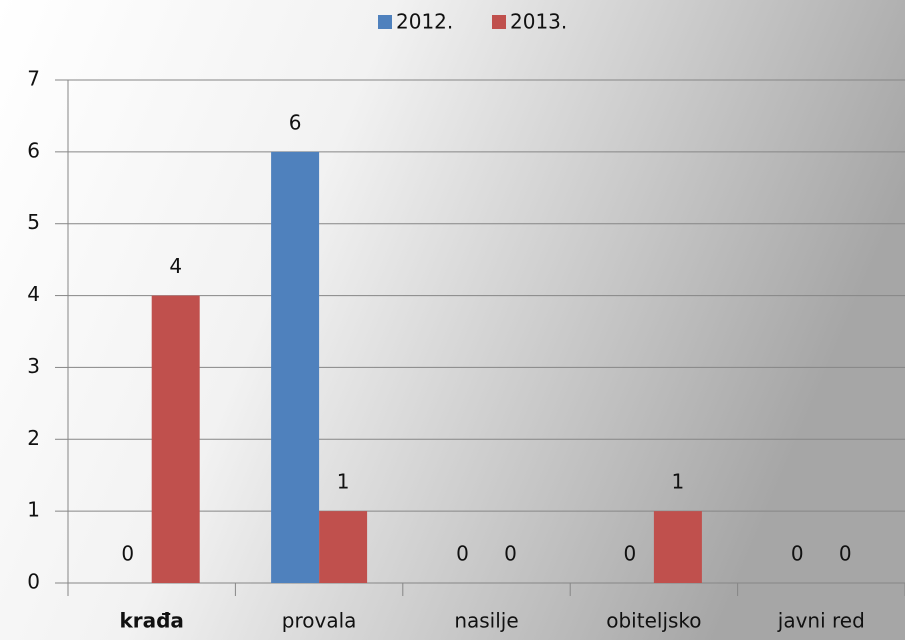 Image resolution: width=905 pixels, height=640 pixels. I want to click on y-tick-label: 7, so click(33, 79).